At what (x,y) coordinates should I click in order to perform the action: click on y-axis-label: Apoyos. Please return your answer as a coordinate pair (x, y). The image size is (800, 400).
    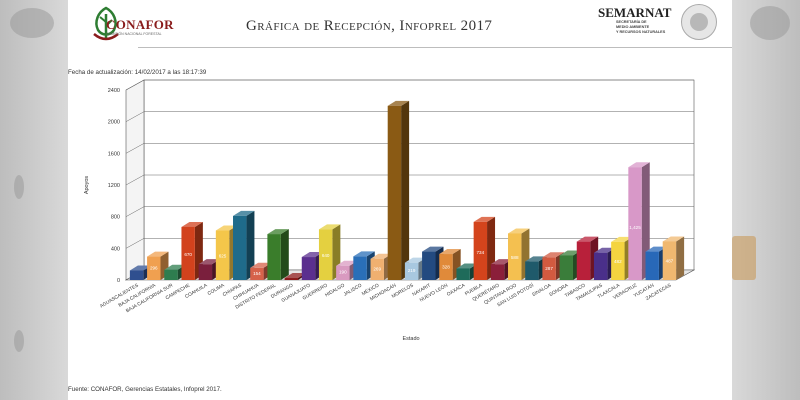
    Looking at the image, I should click on (87, 185).